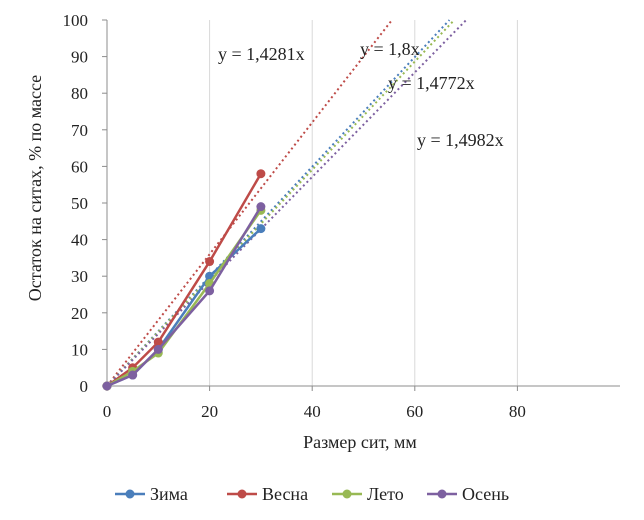 The height and width of the screenshot is (520, 644). I want to click on trendline-equation: y = 1,4281x, so click(261, 54).